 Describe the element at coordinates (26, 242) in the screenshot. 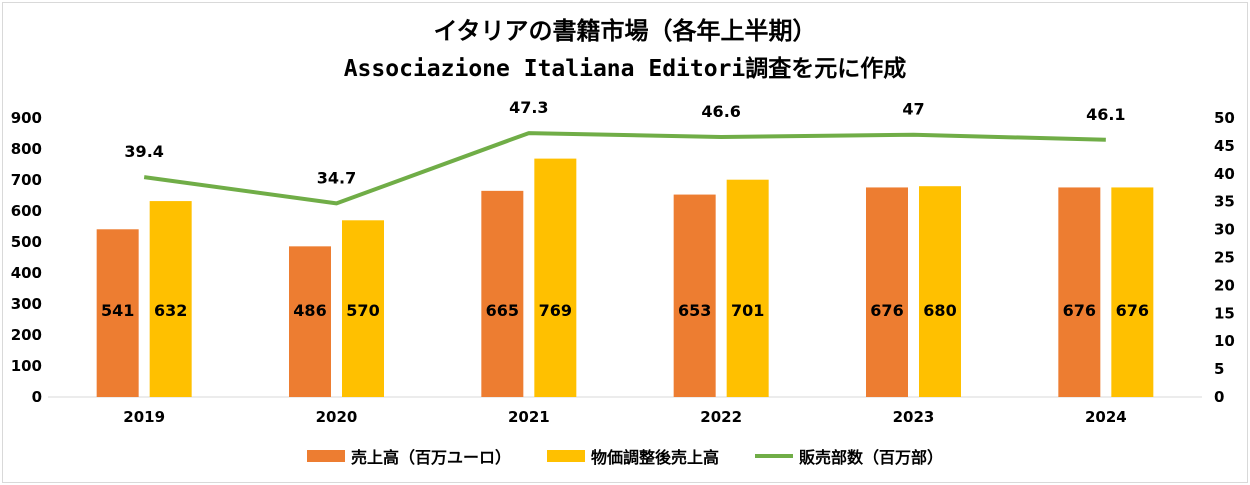

I see `y-left-tick-label: 500` at that location.